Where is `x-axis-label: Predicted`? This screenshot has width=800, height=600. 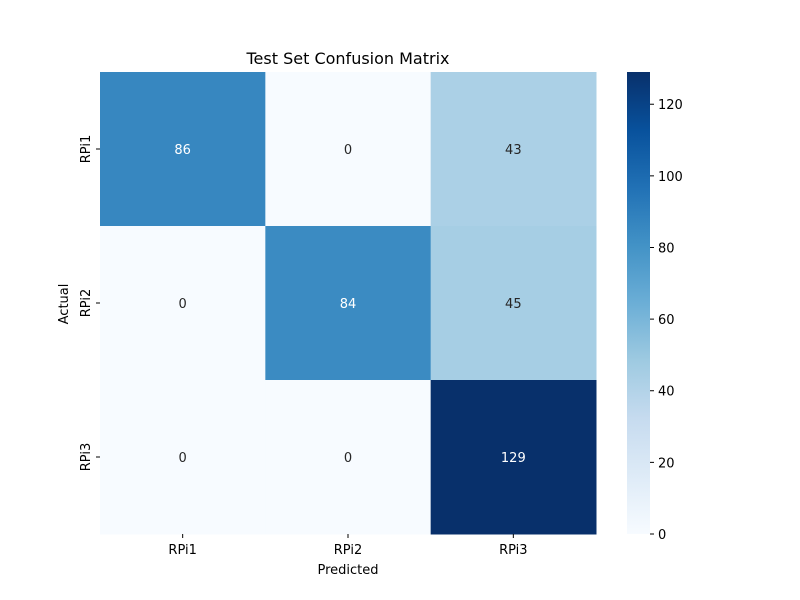
x-axis-label: Predicted is located at coordinates (347, 570).